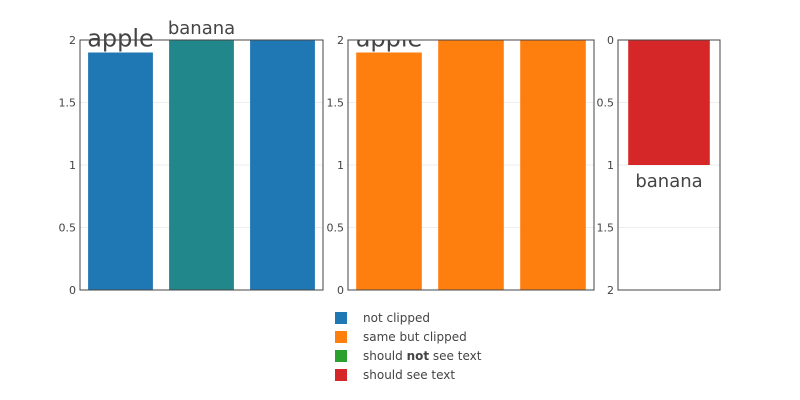 This screenshot has width=800, height=400. I want to click on legend-label: same but clipped, so click(415, 336).